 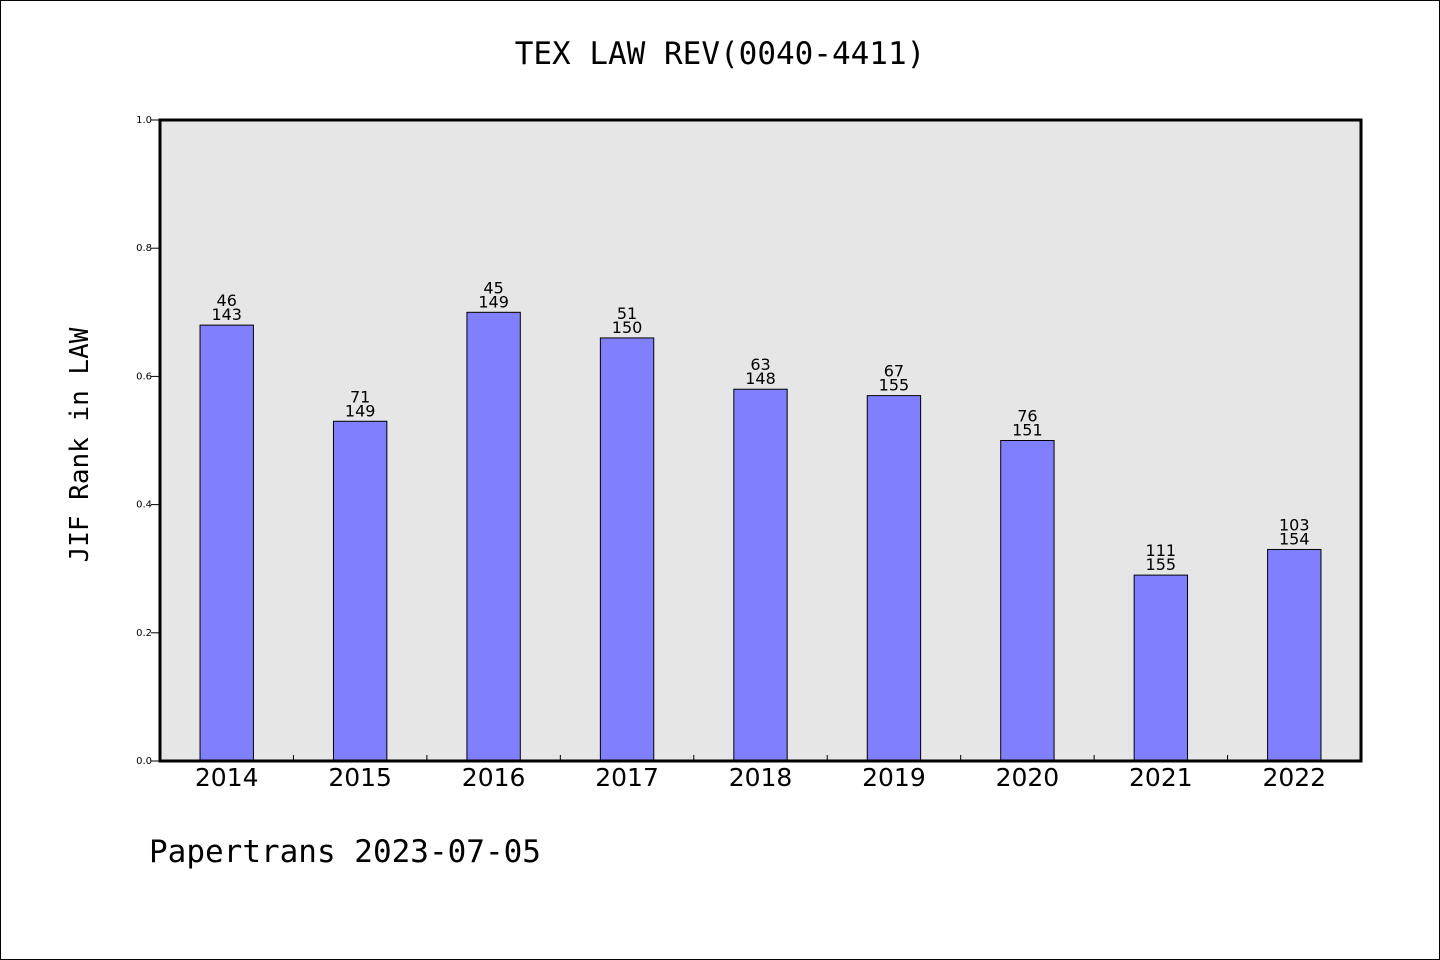 What do you see at coordinates (360, 777) in the screenshot?
I see `x-tick-label: 2015` at bounding box center [360, 777].